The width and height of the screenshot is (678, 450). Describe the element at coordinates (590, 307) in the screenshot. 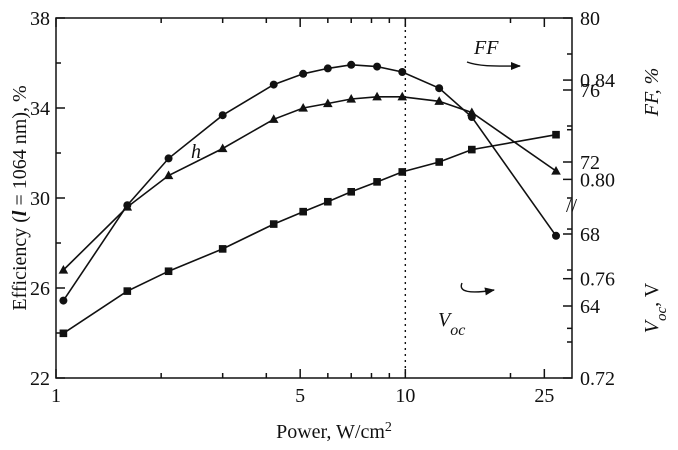

I see `ff-tick-label: 64` at that location.